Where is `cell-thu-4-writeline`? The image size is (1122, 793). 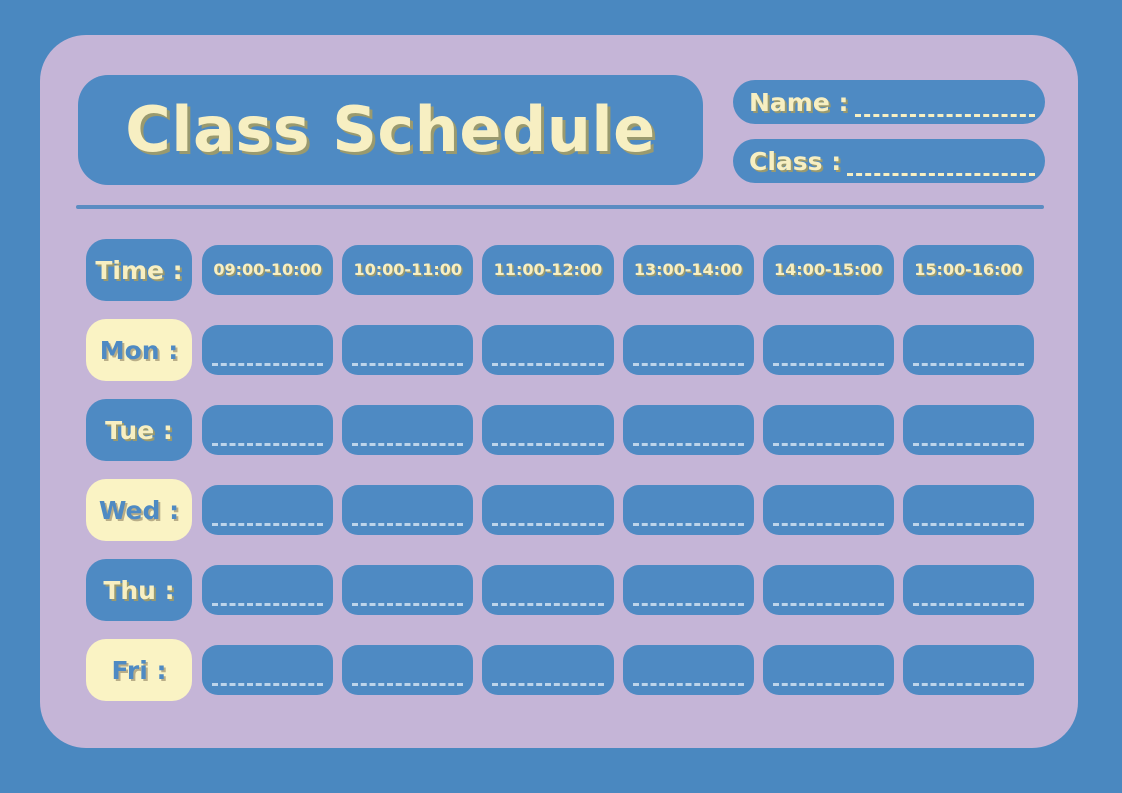
cell-thu-4-writeline is located at coordinates (688, 604).